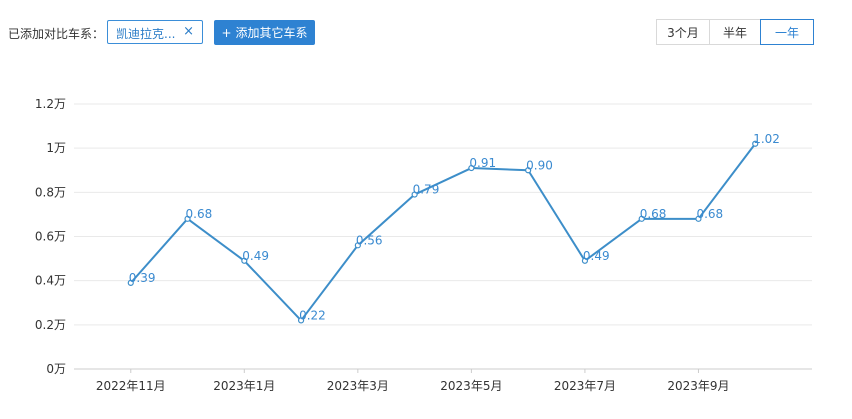 This screenshot has width=852, height=419. What do you see at coordinates (50, 325) in the screenshot?
I see `y-tick-label: 0.2万` at bounding box center [50, 325].